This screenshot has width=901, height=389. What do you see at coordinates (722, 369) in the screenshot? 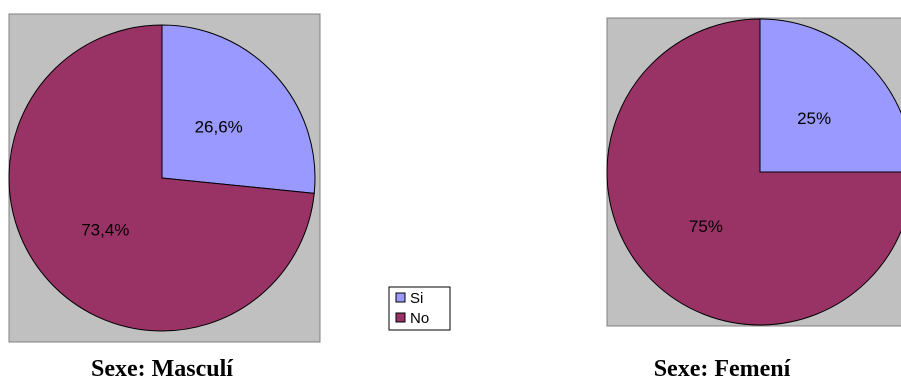
I see `chart-title-femeni: Sexe: Femení` at bounding box center [722, 369].